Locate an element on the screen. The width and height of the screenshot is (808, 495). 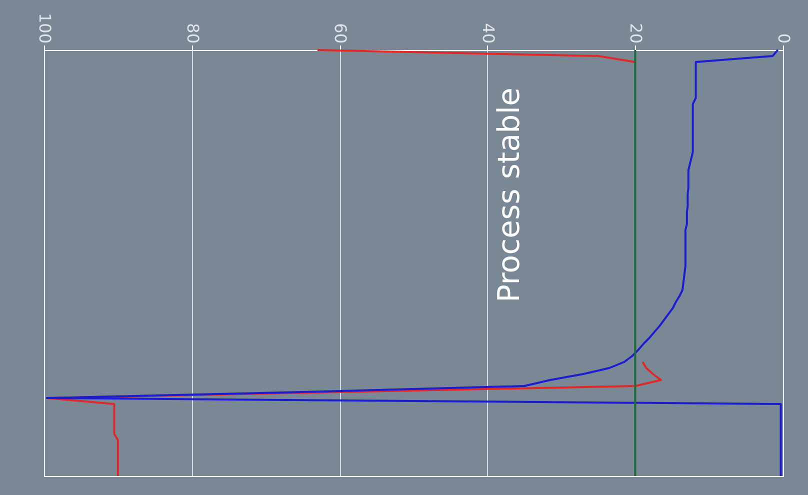
x-tick-label: 60 is located at coordinates (340, 33).